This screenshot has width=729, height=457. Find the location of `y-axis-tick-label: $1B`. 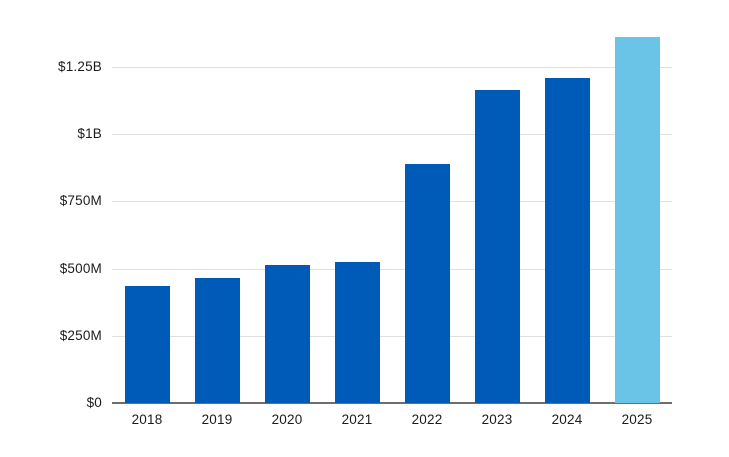

y-axis-tick-label: $1B is located at coordinates (89, 134).